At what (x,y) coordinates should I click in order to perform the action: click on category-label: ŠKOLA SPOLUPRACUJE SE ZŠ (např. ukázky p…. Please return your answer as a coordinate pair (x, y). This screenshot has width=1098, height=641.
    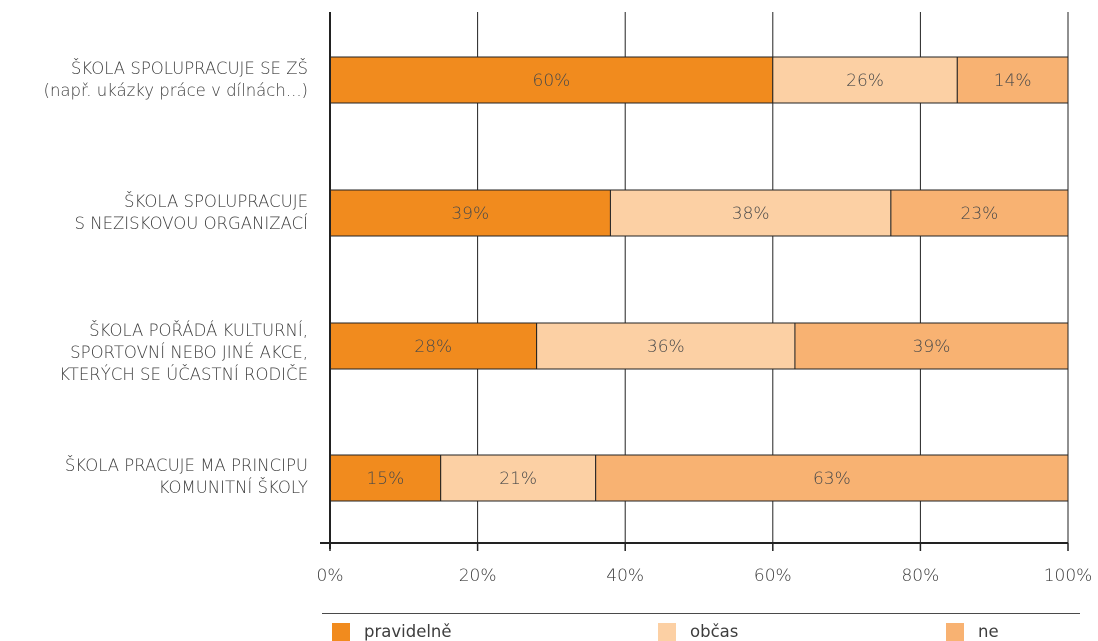
    Looking at the image, I should click on (175, 79).